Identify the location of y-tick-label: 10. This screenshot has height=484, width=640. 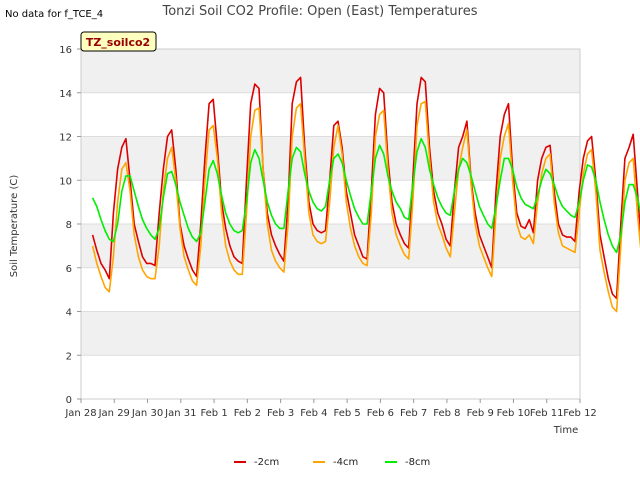
(65, 181).